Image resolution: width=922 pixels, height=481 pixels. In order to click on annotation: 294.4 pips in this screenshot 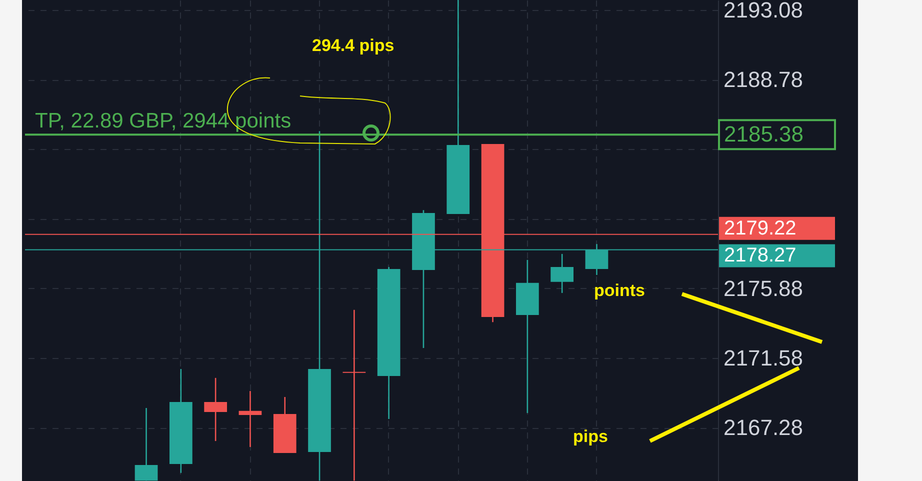, I will do `click(353, 45)`.